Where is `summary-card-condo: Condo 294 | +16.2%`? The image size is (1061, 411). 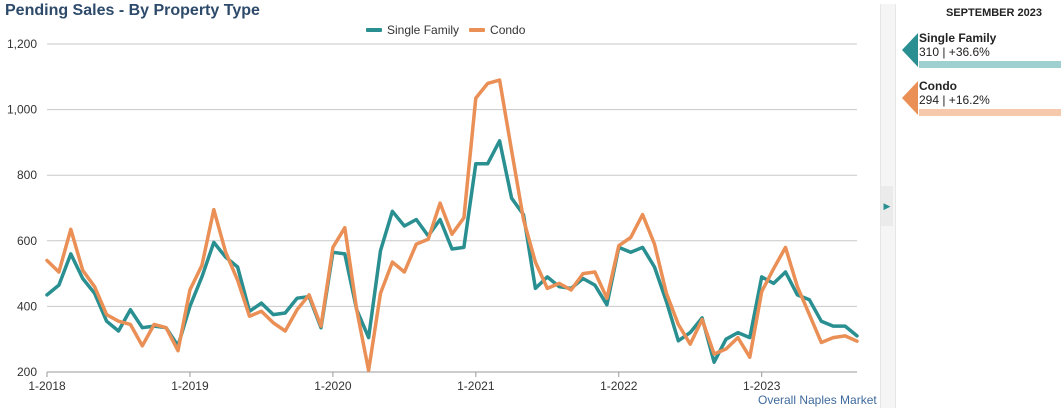 summary-card-condo: Condo 294 | +16.2% is located at coordinates (979, 97).